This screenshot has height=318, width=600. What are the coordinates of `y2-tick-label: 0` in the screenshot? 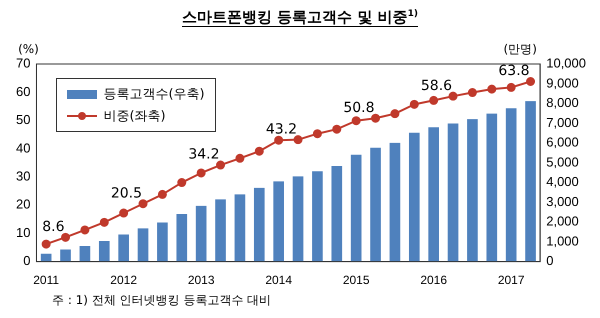 It's located at (550, 260).